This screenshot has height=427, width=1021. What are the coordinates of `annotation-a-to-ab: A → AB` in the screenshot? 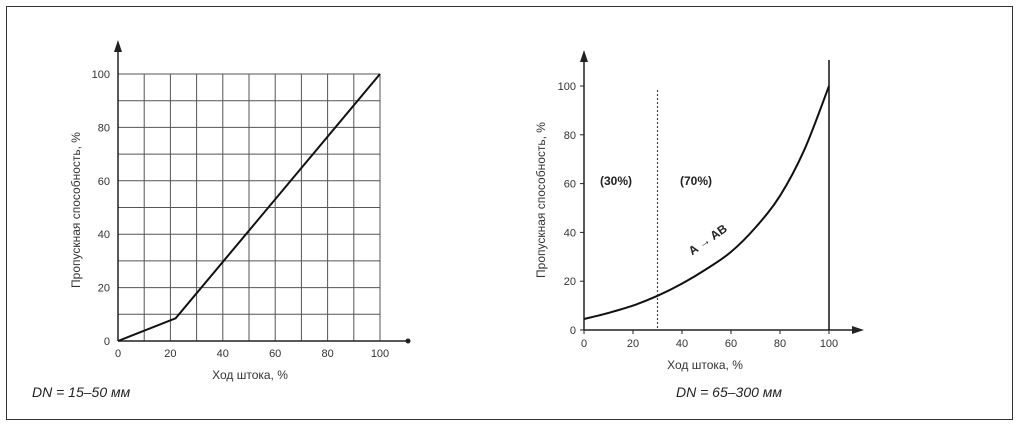 It's located at (708, 239).